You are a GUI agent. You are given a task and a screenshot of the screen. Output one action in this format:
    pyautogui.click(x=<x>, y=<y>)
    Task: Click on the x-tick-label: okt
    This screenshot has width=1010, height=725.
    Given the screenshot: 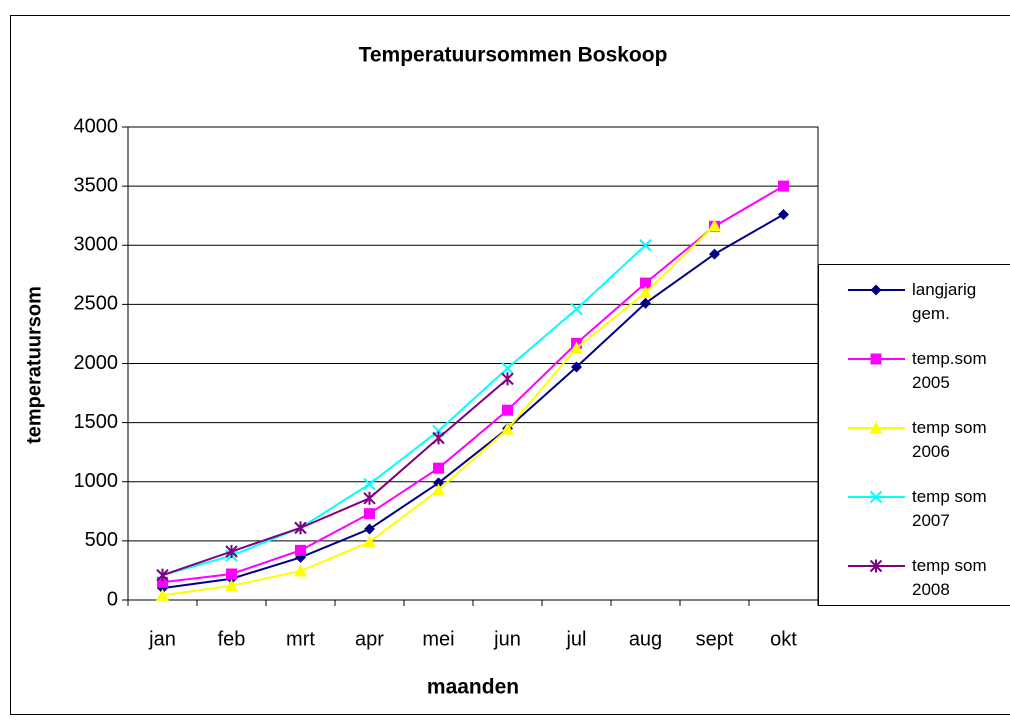 What is the action you would take?
    pyautogui.click(x=783, y=639)
    